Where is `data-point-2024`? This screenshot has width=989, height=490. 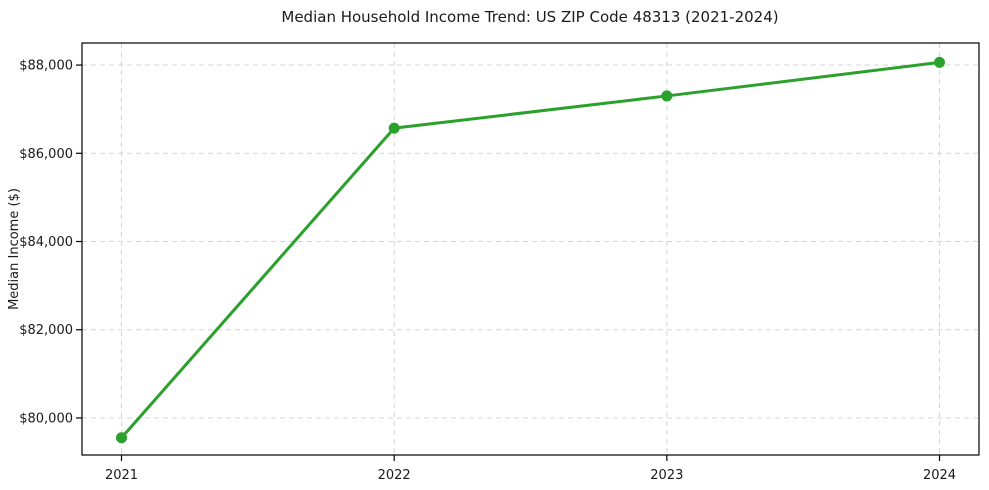
data-point-2024 is located at coordinates (939, 62).